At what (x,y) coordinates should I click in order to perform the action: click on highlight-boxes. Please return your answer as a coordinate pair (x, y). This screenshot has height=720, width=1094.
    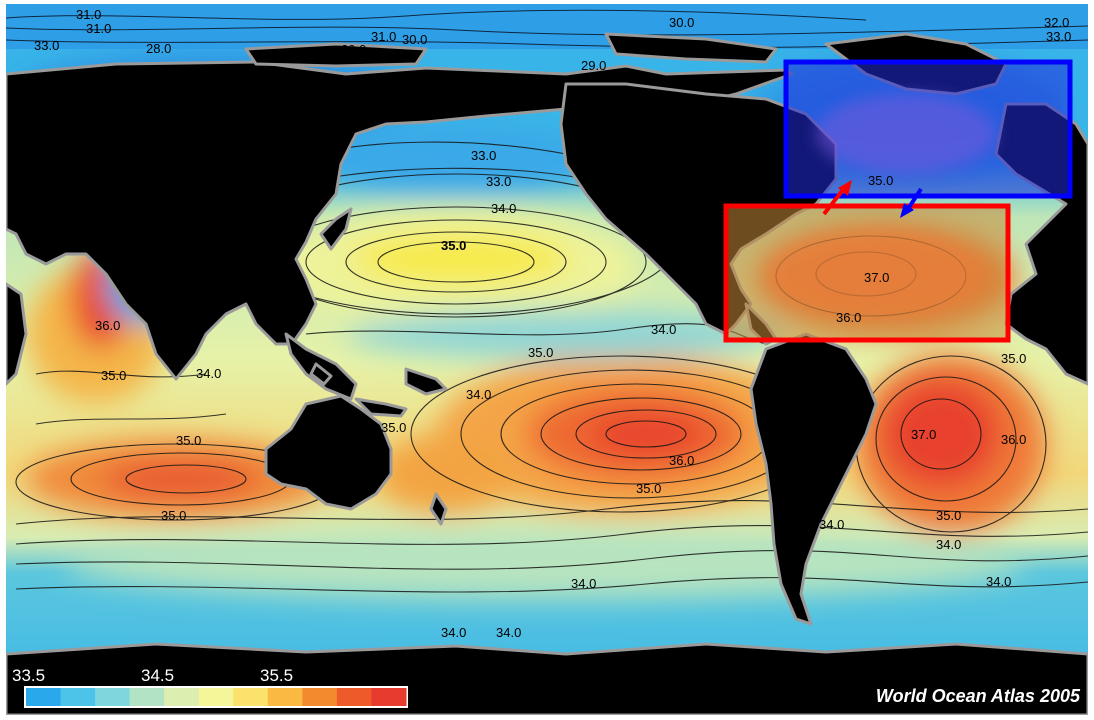
    Looking at the image, I should click on (898, 201).